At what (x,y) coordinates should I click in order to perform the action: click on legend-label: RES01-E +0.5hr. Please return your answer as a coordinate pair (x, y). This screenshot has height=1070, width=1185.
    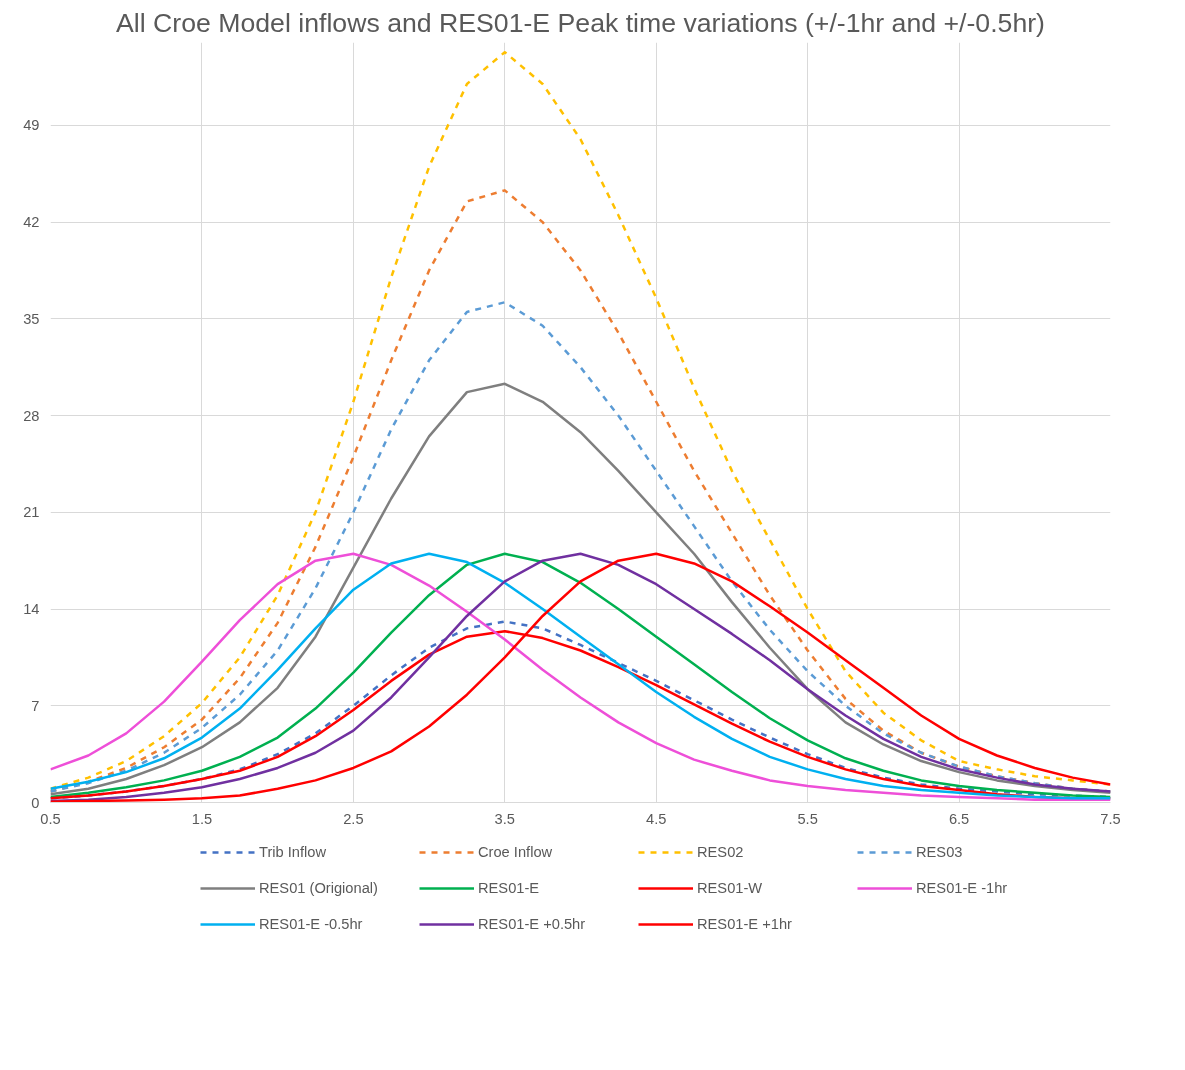
    Looking at the image, I should click on (532, 924).